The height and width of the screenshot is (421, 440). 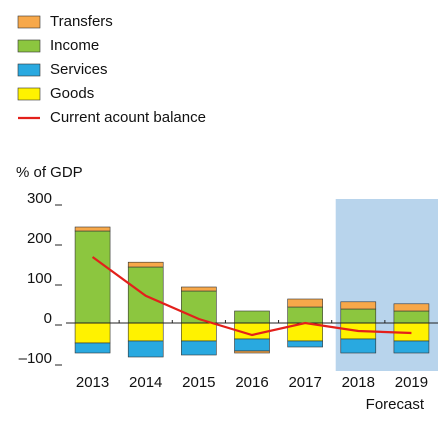 I want to click on legend-label: Income, so click(x=74, y=45).